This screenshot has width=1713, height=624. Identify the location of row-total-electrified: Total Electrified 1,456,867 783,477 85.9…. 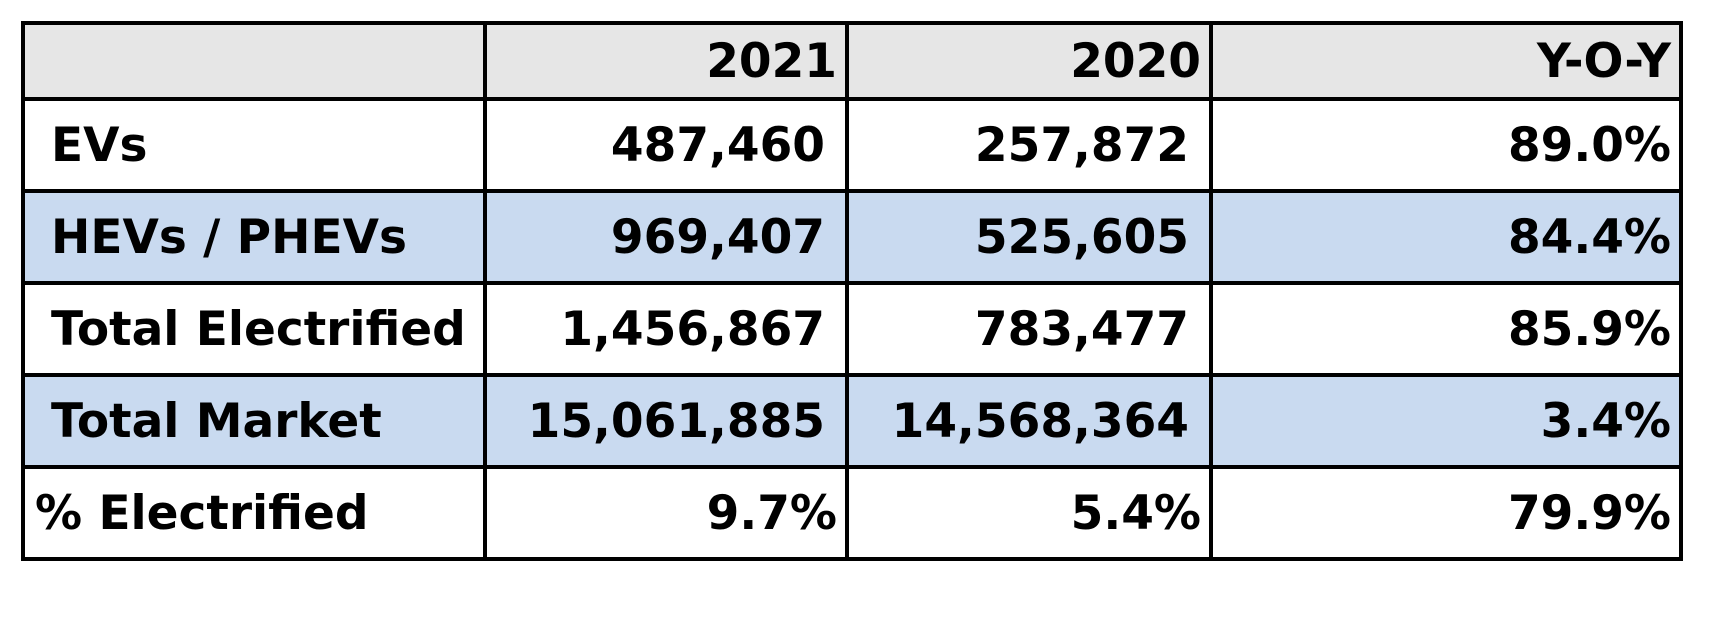
(852, 329).